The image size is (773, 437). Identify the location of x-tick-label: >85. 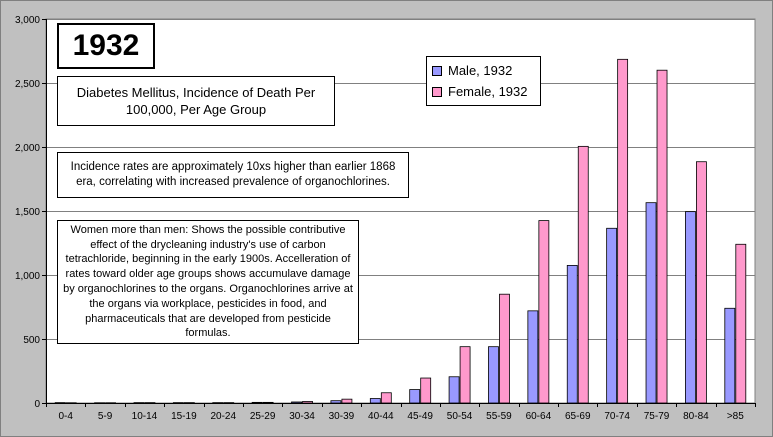
(735, 416).